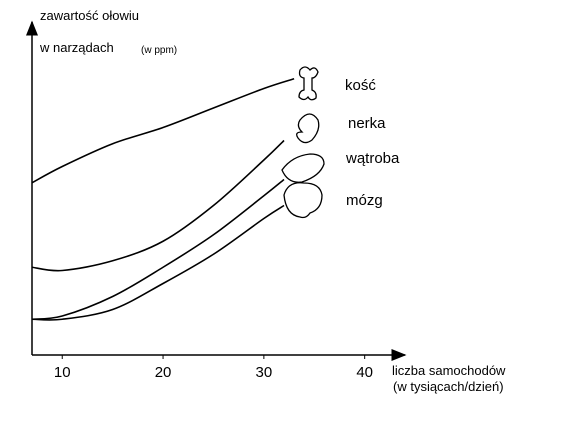 This screenshot has width=577, height=422. Describe the element at coordinates (448, 386) in the screenshot. I see `x-axis-label: (w tysiącach/dzień)` at that location.